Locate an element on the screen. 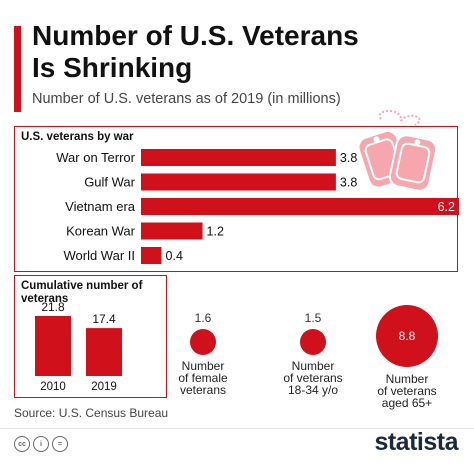  stat-item: 1.6 Number of female veterans is located at coordinates (203, 348).